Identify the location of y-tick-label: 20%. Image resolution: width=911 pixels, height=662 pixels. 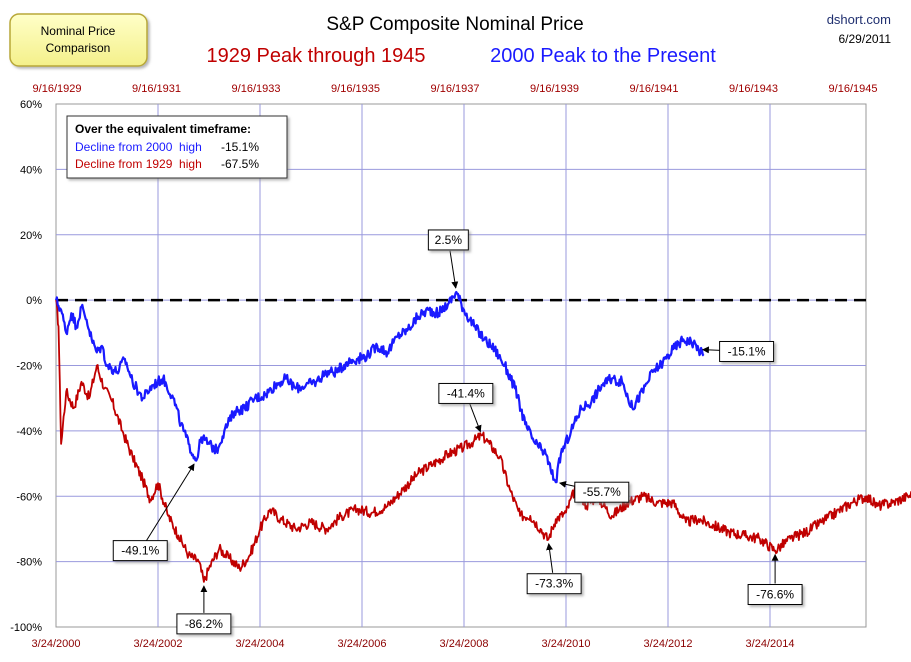
(31, 236).